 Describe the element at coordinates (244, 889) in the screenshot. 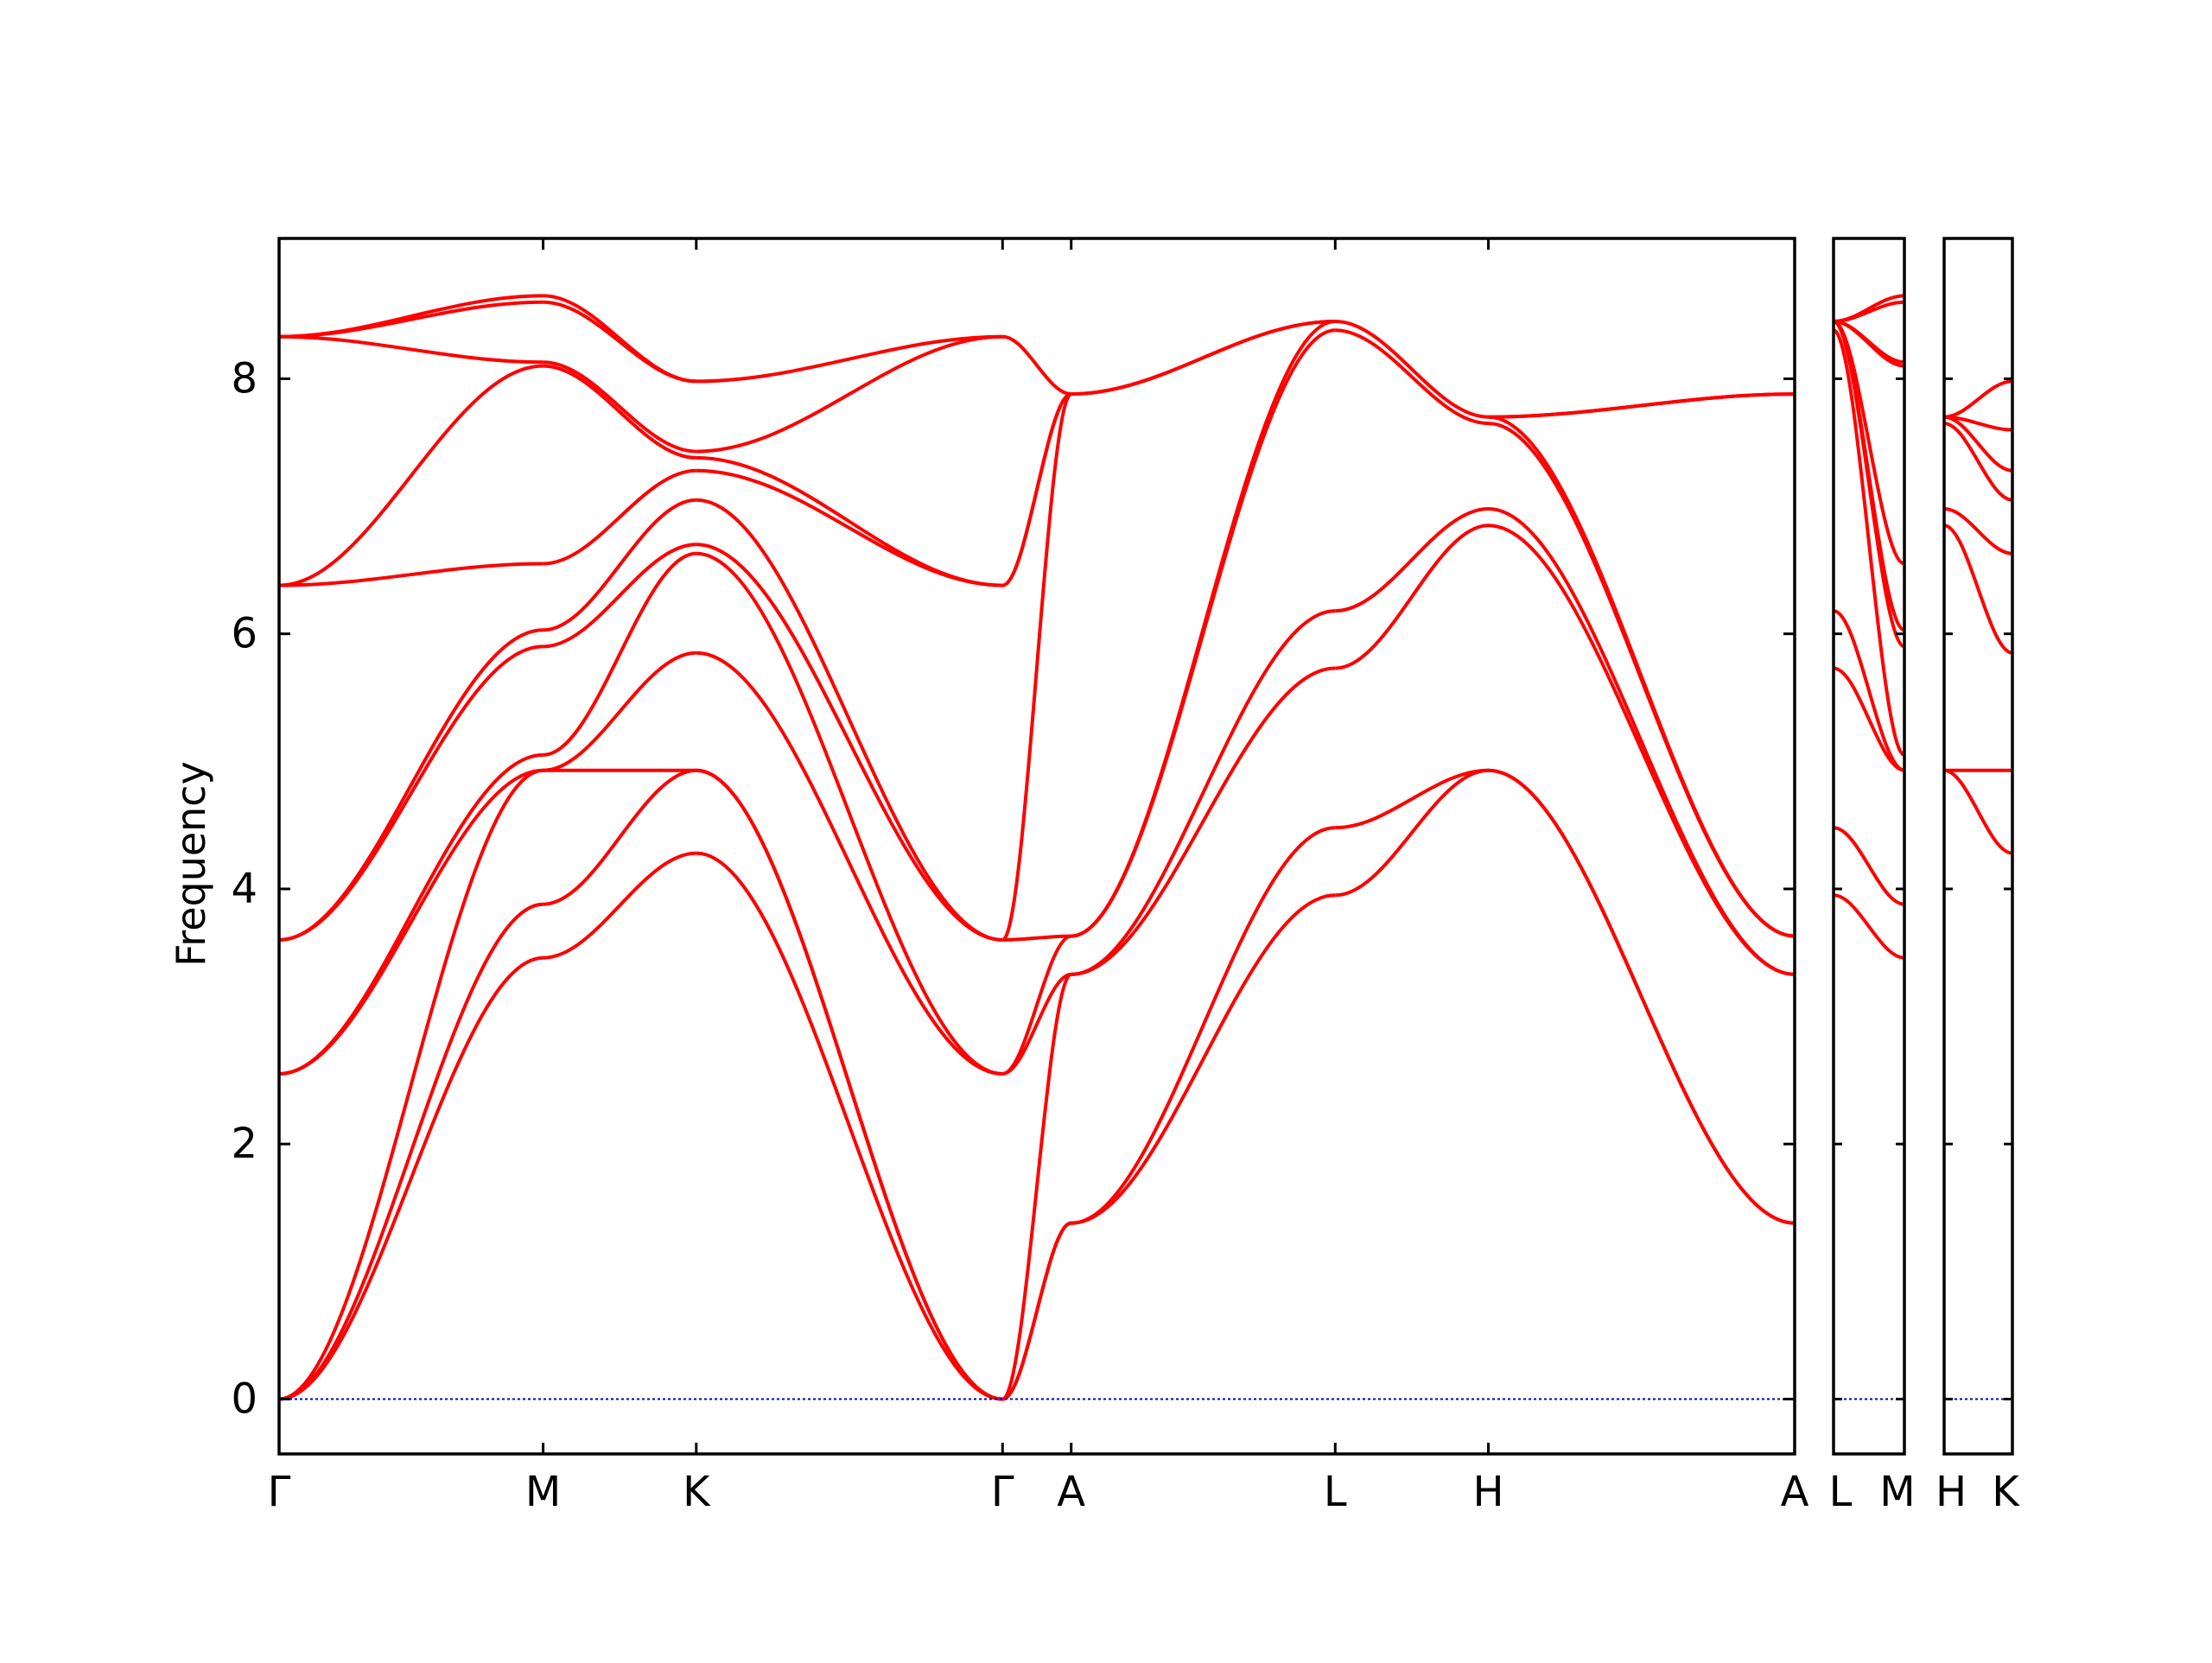

I see `y-tick-label: 4` at that location.